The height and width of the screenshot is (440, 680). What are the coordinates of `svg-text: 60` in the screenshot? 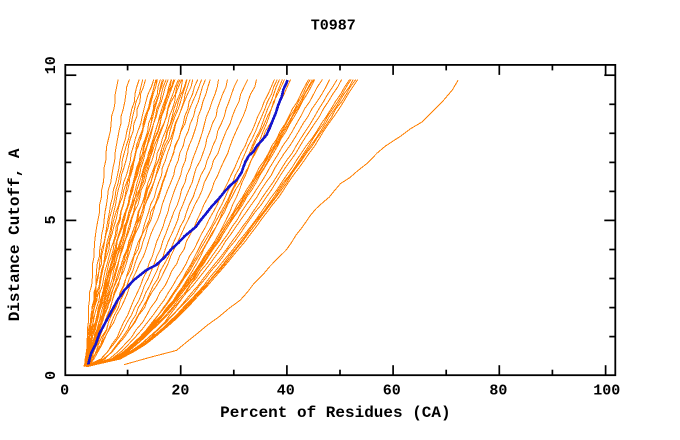 It's located at (392, 391).